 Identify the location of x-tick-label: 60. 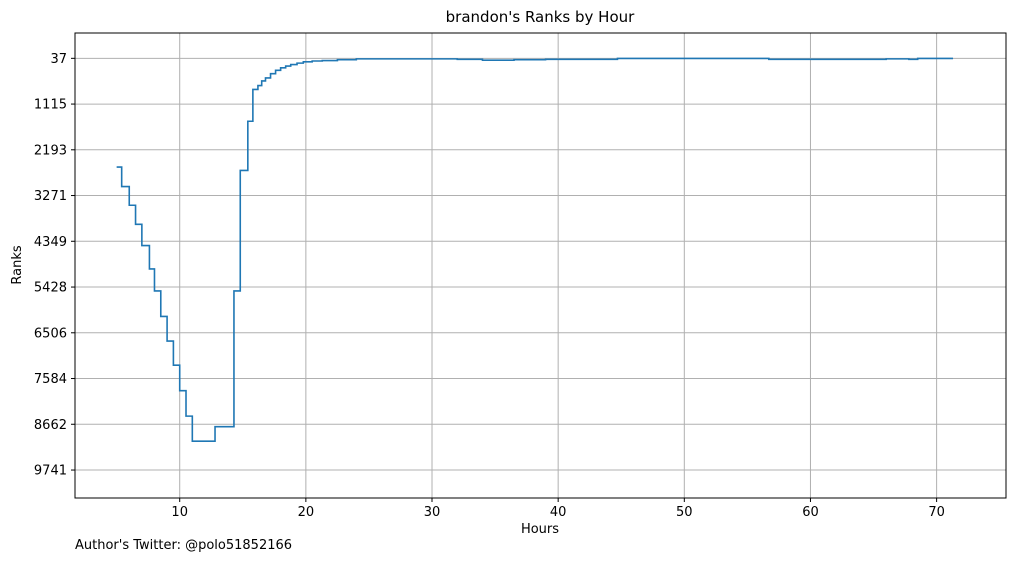
(810, 512).